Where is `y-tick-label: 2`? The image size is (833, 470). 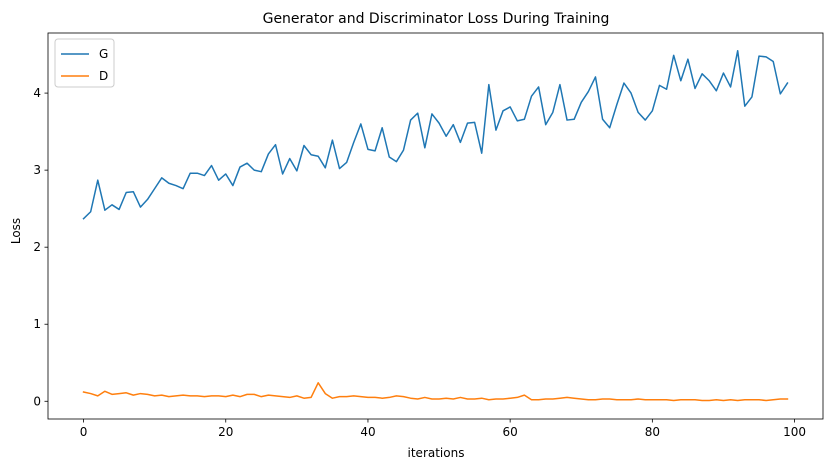
y-tick-label: 2 is located at coordinates (37, 247).